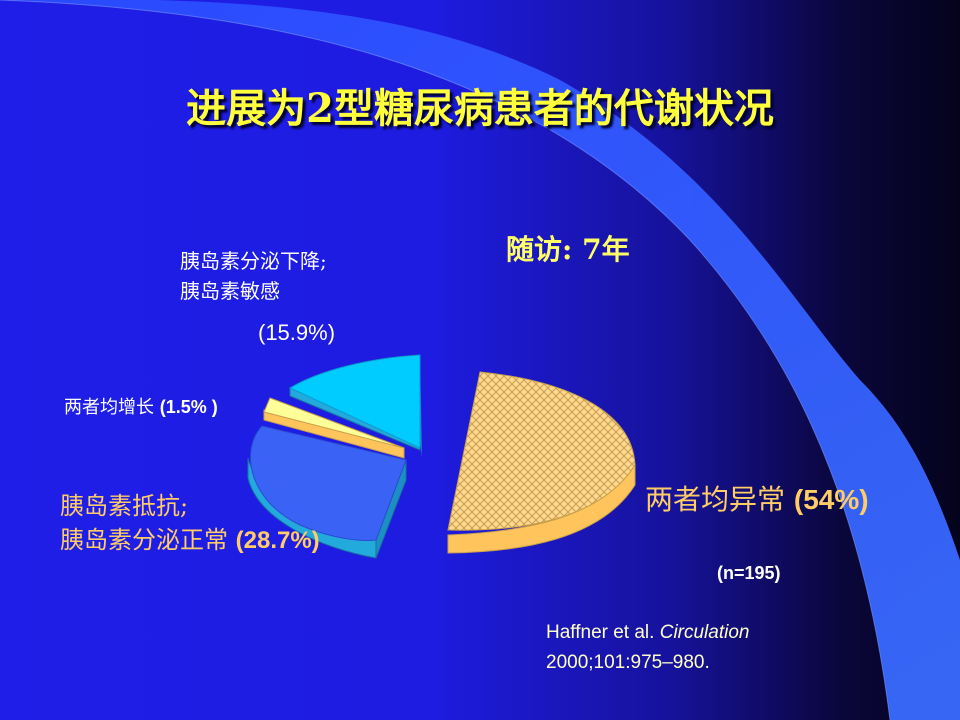 The image size is (960, 720). I want to click on label-both-increase: 两者均增长 (1.5% ), so click(141, 406).